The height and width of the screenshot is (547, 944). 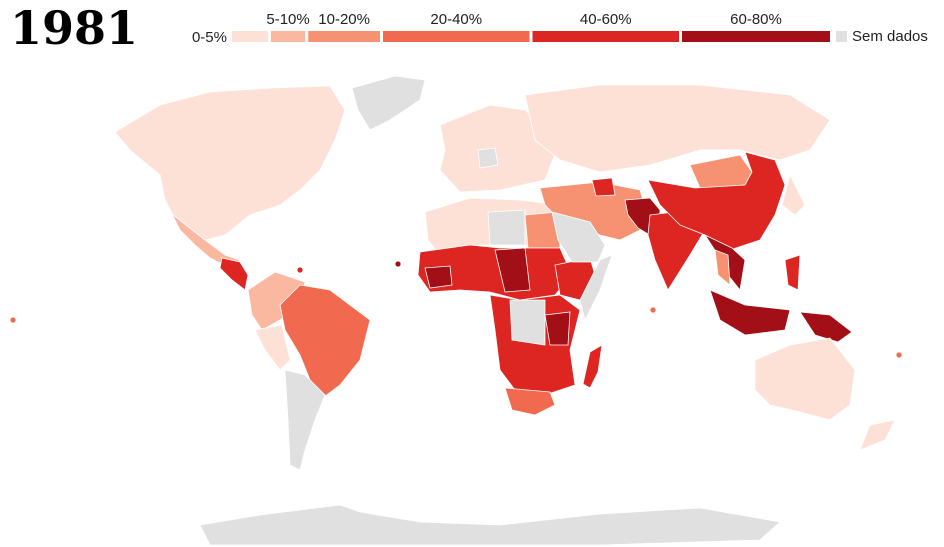 I want to click on legend-label: 20-40%, so click(x=456, y=19).